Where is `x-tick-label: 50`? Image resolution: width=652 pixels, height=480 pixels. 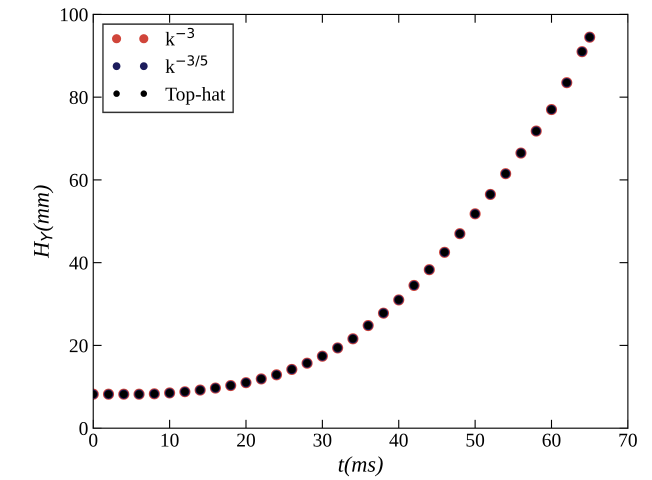
x-tick-label: 50 is located at coordinates (475, 440).